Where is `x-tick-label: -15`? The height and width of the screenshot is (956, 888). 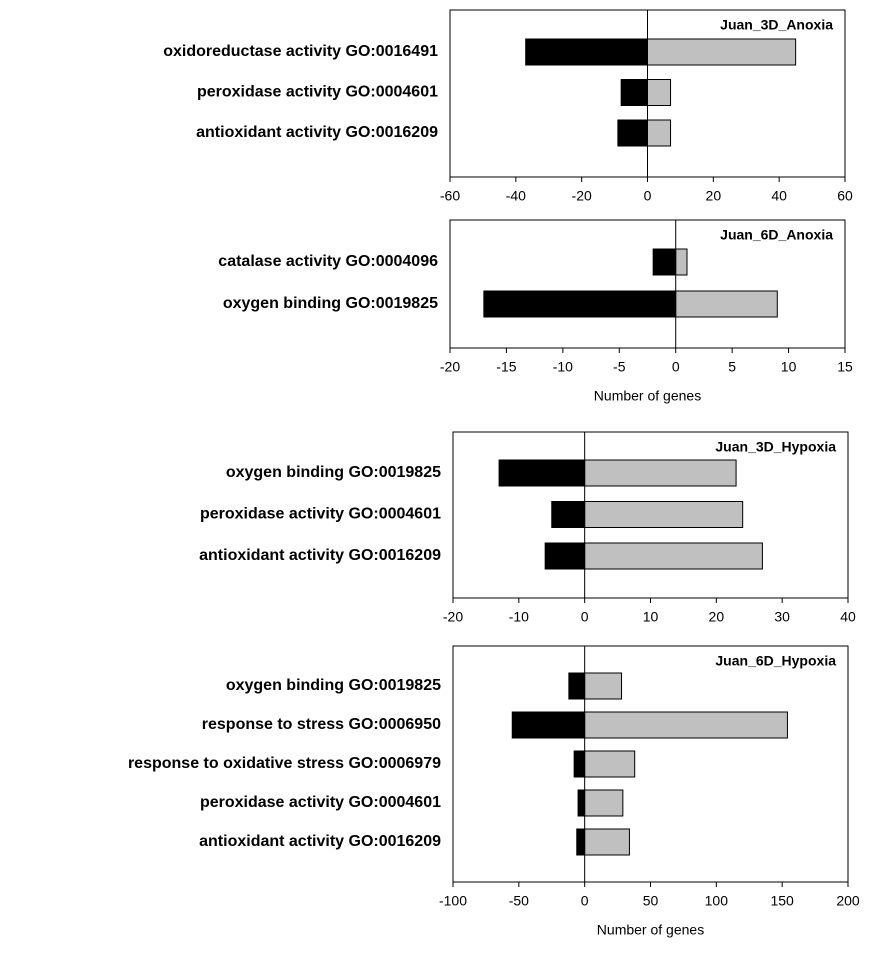 x-tick-label: -15 is located at coordinates (506, 367).